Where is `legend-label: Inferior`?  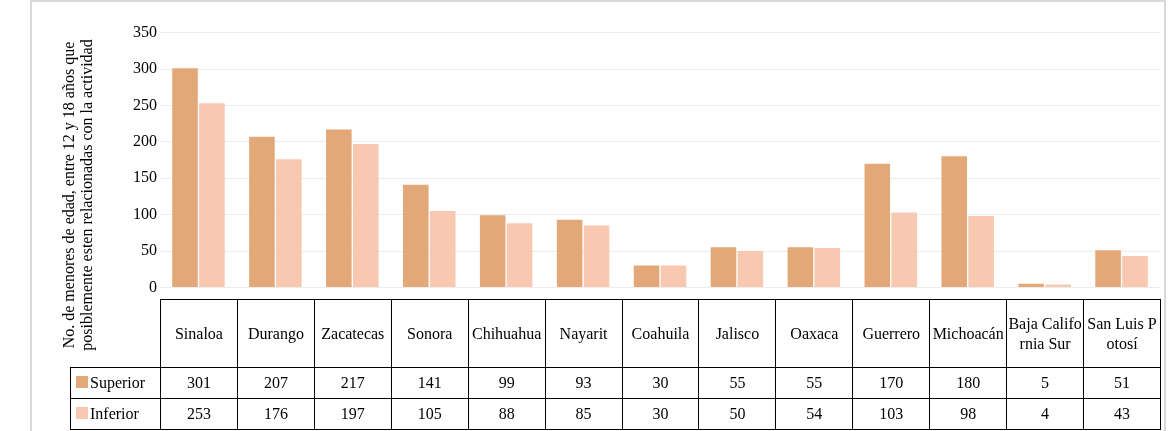
legend-label: Inferior is located at coordinates (115, 414).